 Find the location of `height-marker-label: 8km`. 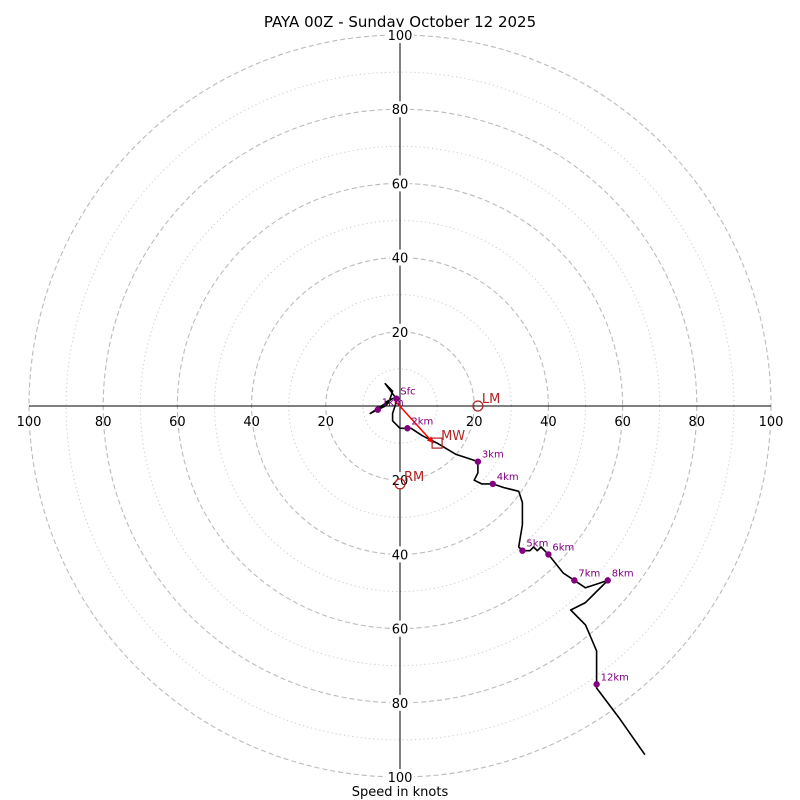

height-marker-label: 8km is located at coordinates (623, 573).